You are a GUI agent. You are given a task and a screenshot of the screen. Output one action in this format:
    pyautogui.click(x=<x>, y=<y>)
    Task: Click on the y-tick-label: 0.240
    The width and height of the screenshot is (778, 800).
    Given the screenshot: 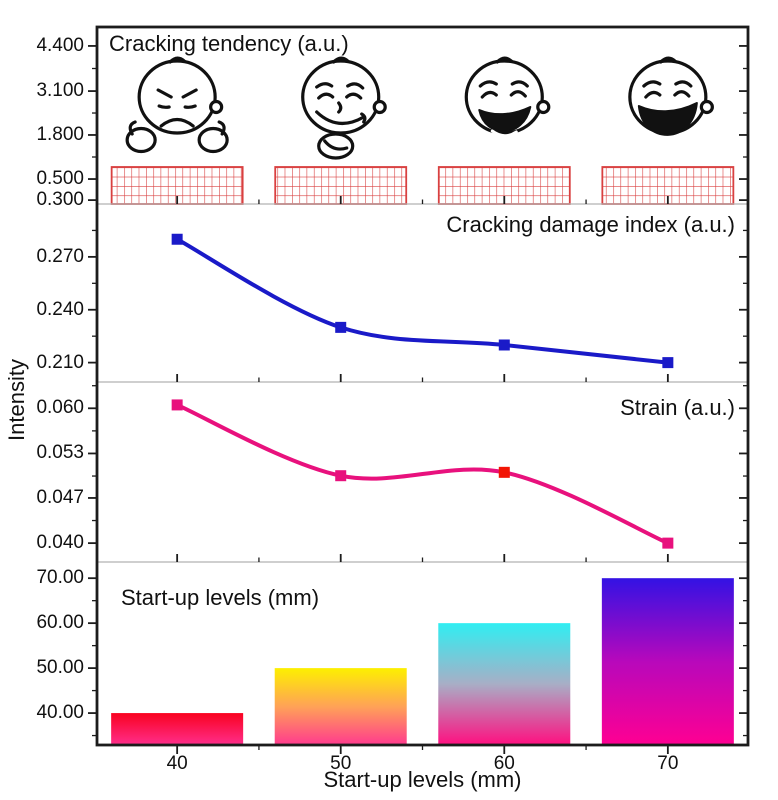 What is the action you would take?
    pyautogui.click(x=60, y=309)
    